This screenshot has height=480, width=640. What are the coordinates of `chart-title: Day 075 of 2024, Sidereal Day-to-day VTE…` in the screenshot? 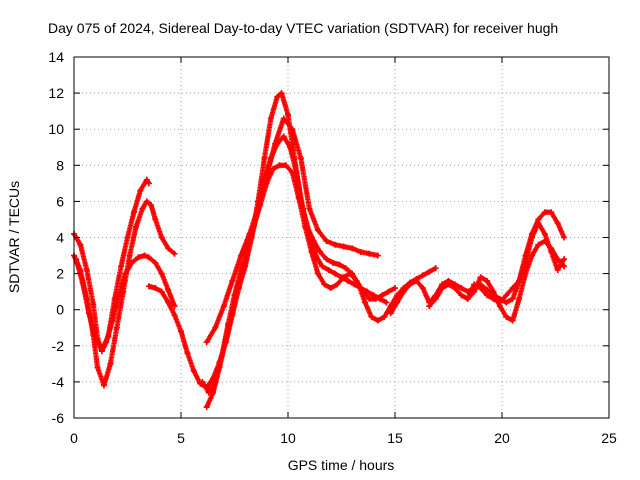 It's located at (303, 28).